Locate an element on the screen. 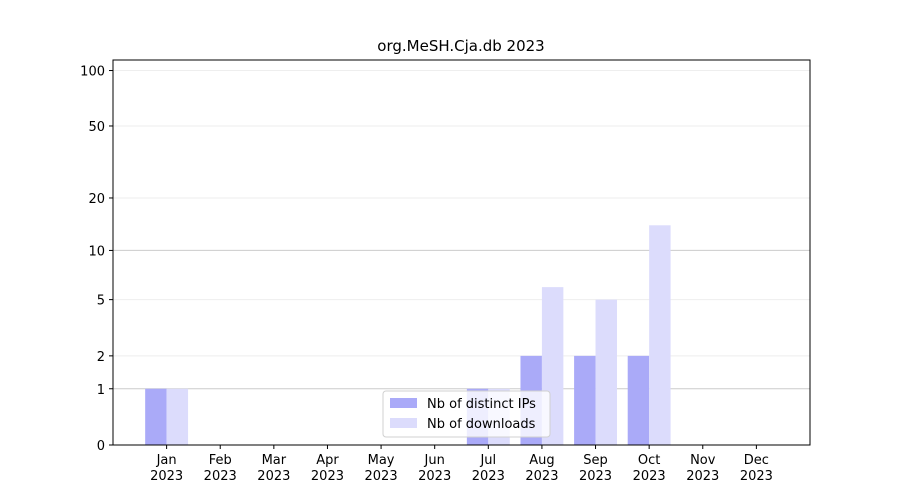 The height and width of the screenshot is (500, 900). legend-label: Nb of downloads is located at coordinates (481, 424).